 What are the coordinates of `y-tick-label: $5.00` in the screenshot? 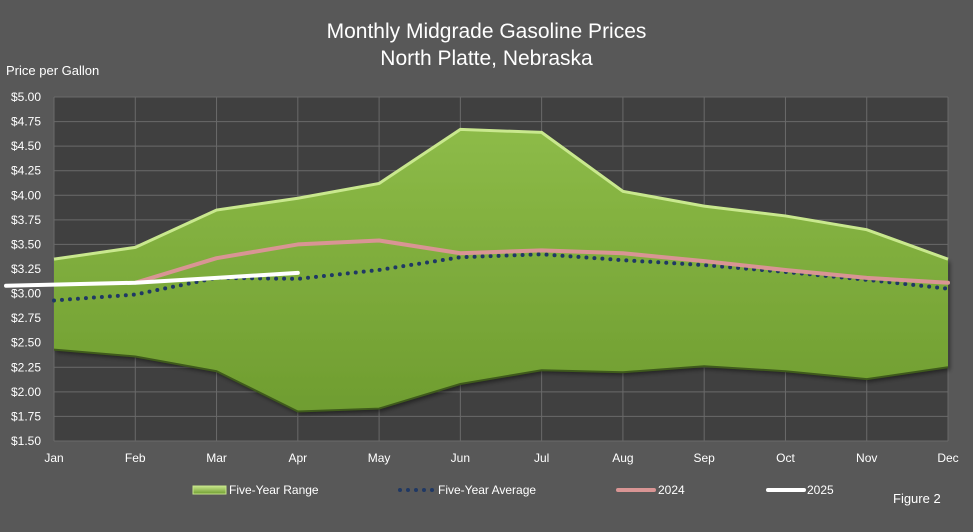 It's located at (26, 97).